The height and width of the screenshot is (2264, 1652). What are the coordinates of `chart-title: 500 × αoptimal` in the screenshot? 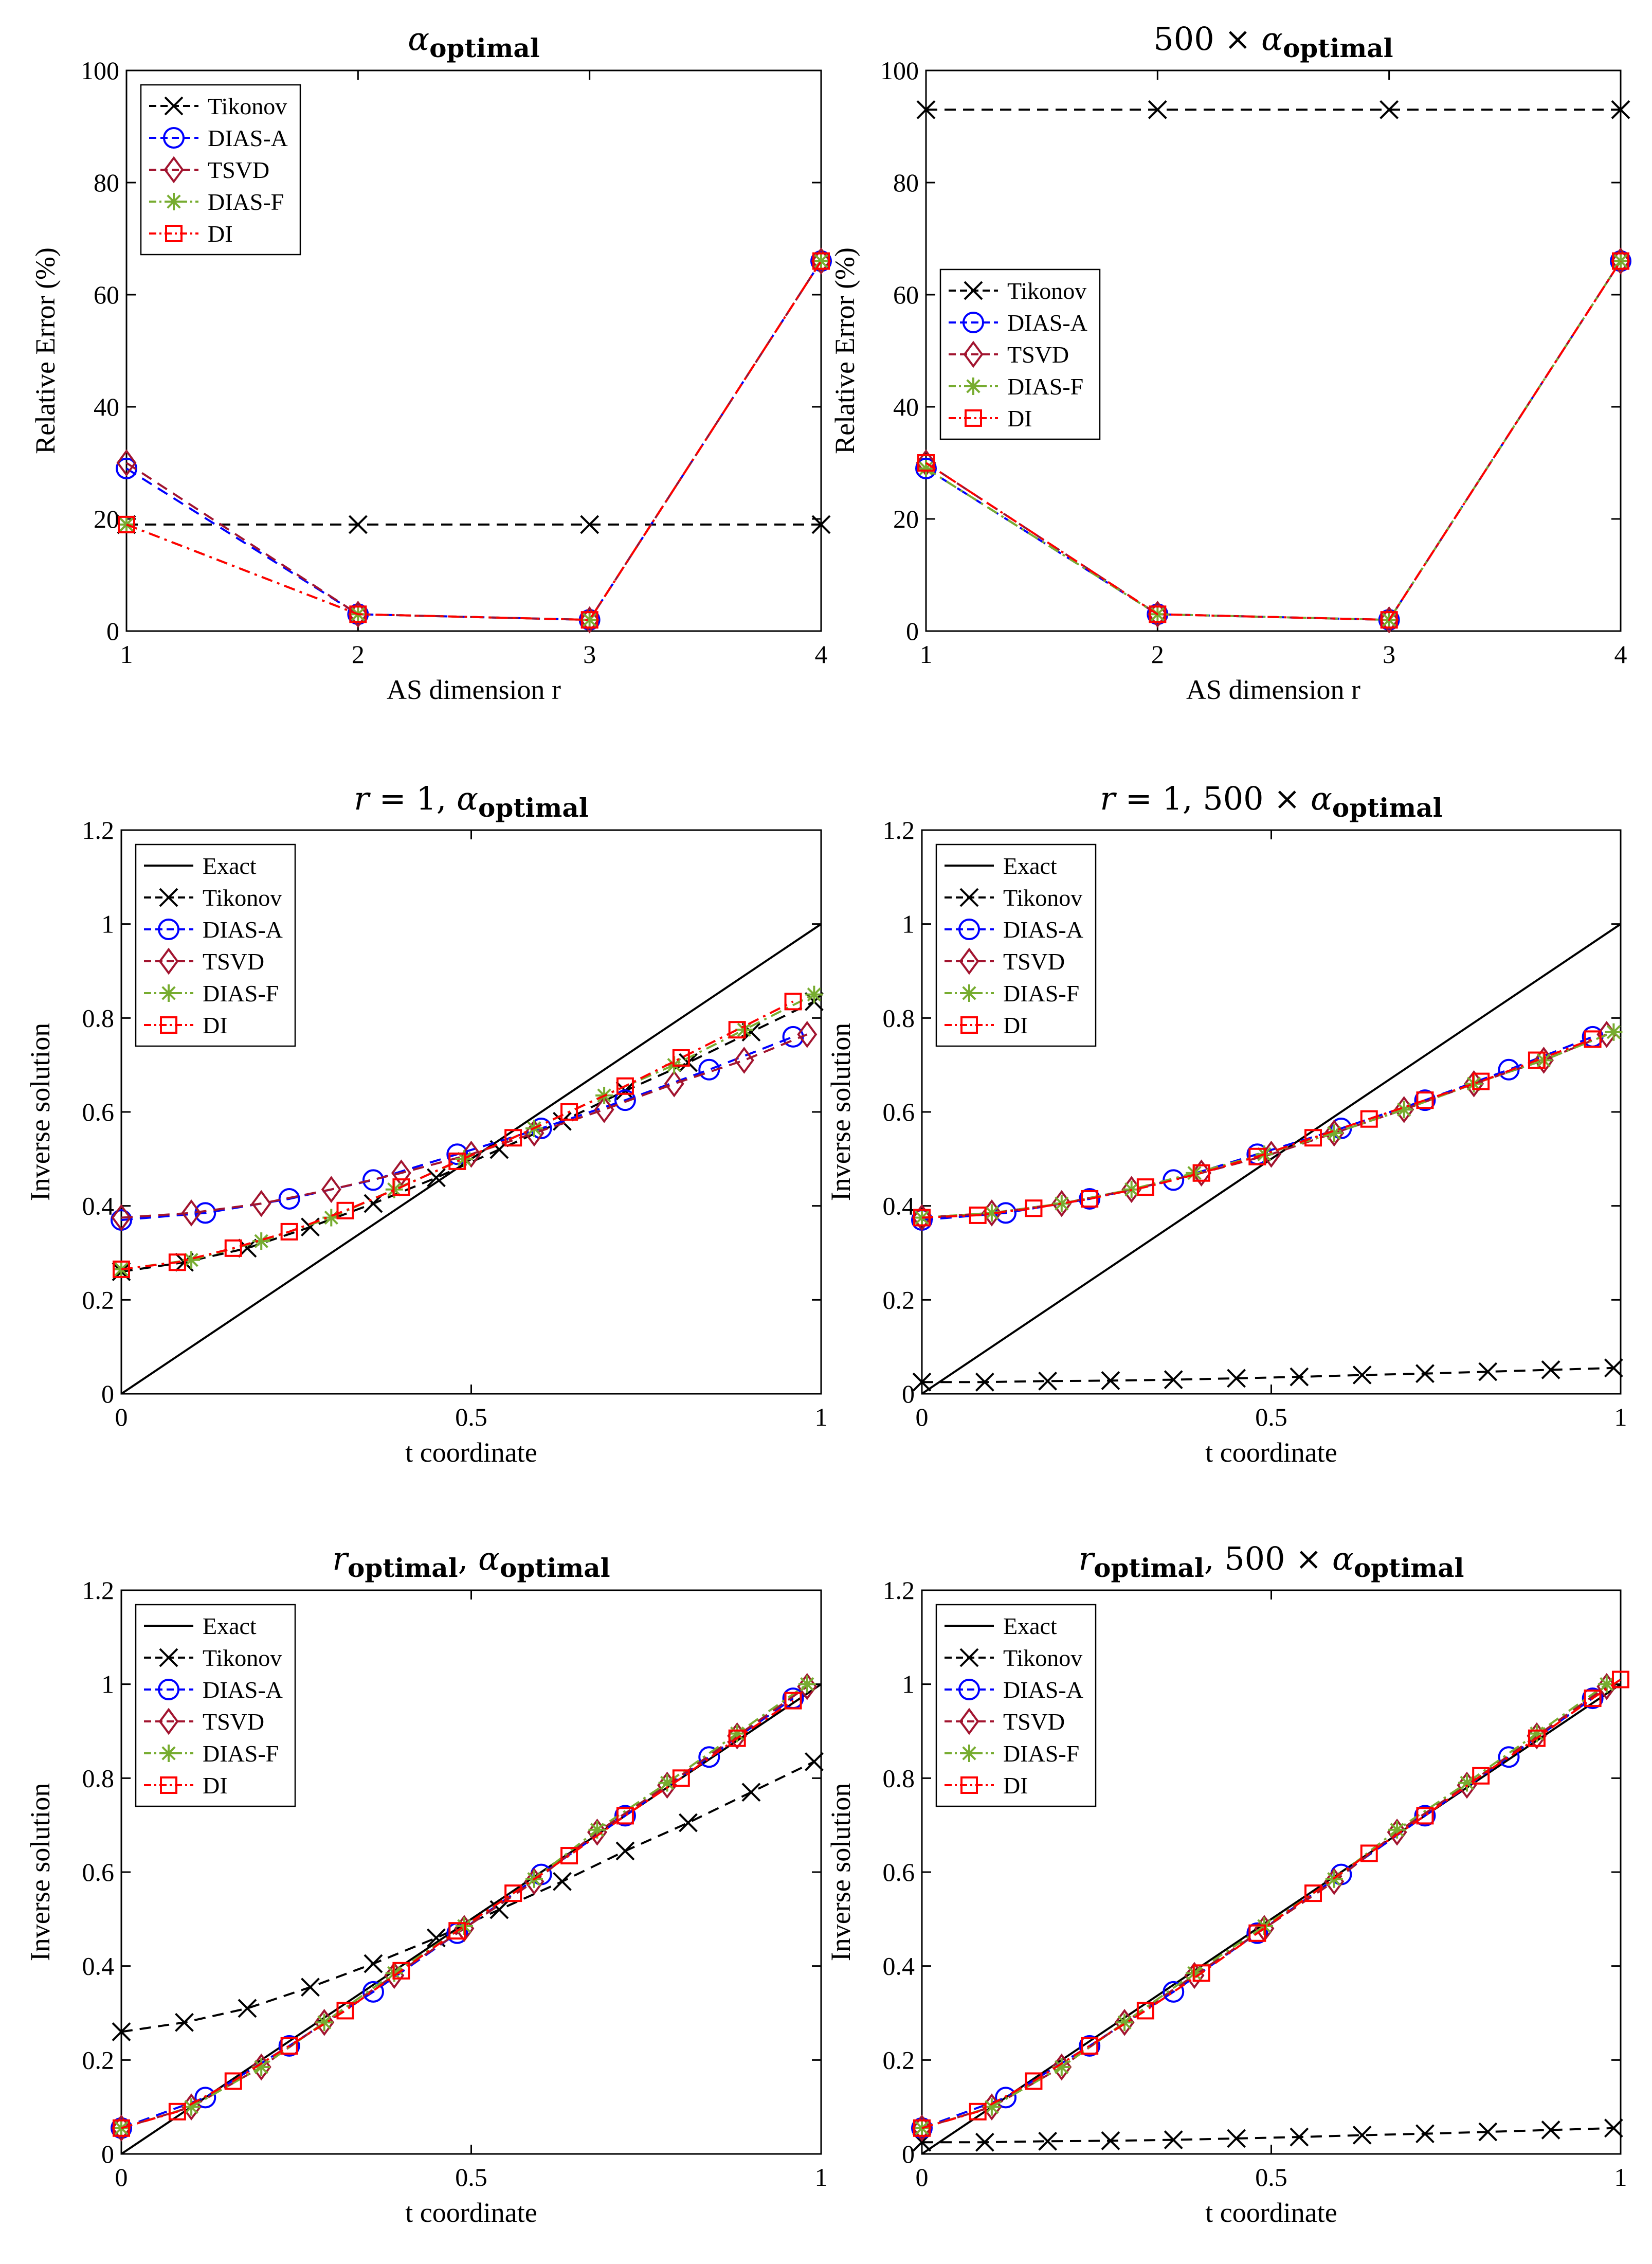 It's located at (1273, 42).